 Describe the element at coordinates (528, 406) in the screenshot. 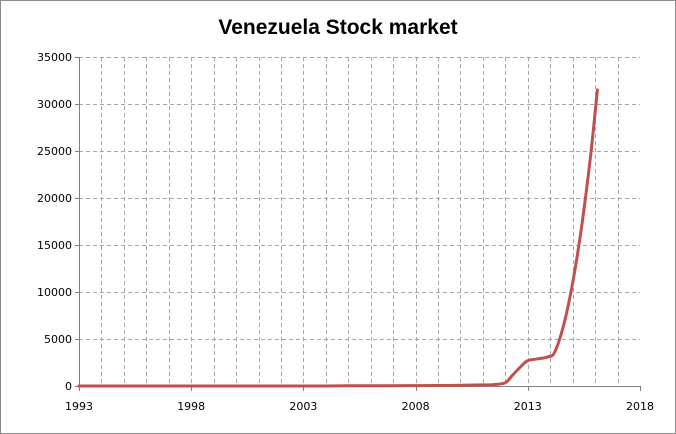

I see `x-tick-label: 2013` at that location.